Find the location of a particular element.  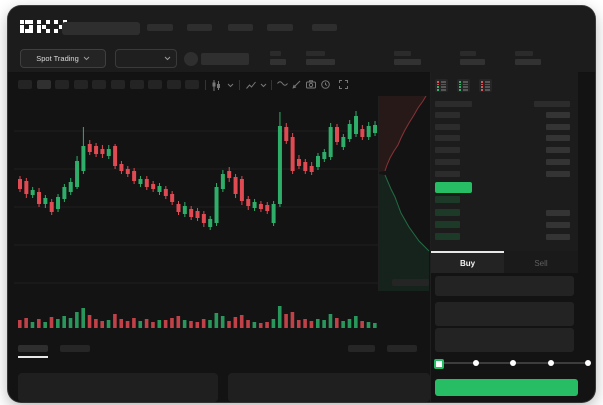

ob-col-header-amount is located at coordinates (552, 104).